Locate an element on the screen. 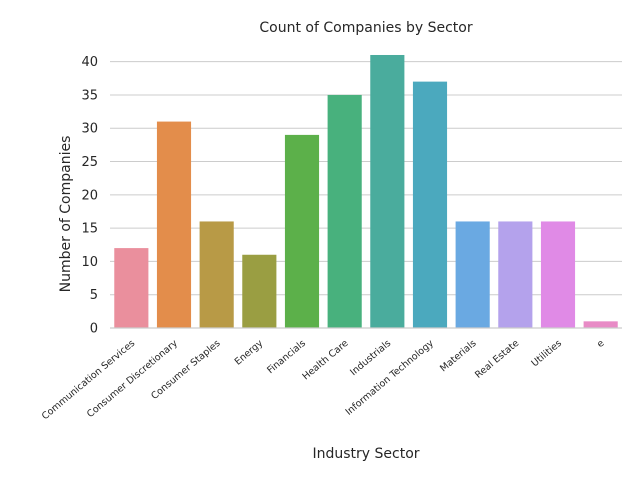 This screenshot has height=480, width=640. x-tick-label: Health Care is located at coordinates (325, 360).